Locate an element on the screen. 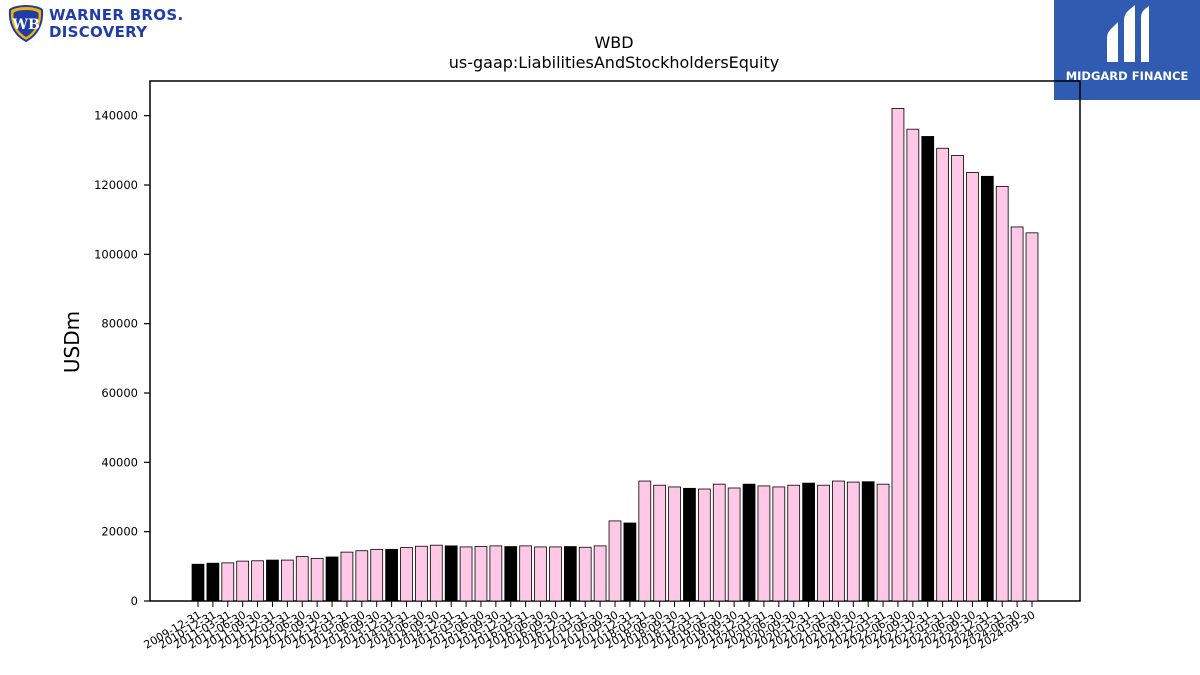 The height and width of the screenshot is (675, 1200). y-axis-ticks: 0 20000 40000 60000 80000 100000 120000 140000 is located at coordinates (122, 358).